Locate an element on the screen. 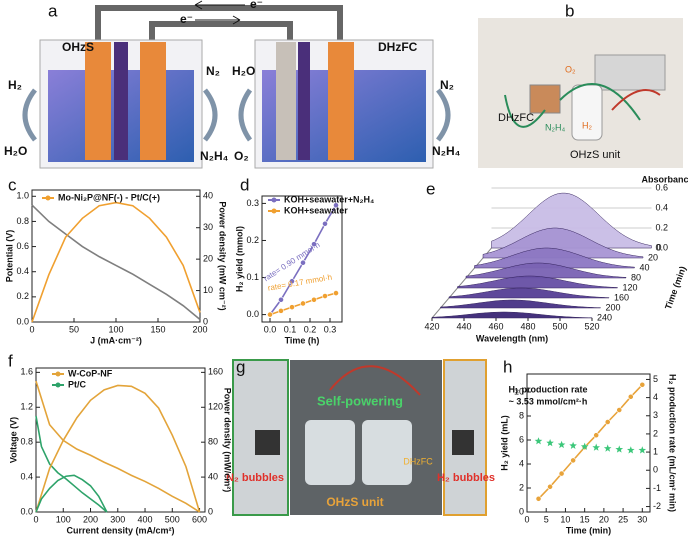  panel-letter: c is located at coordinates (12, 184).